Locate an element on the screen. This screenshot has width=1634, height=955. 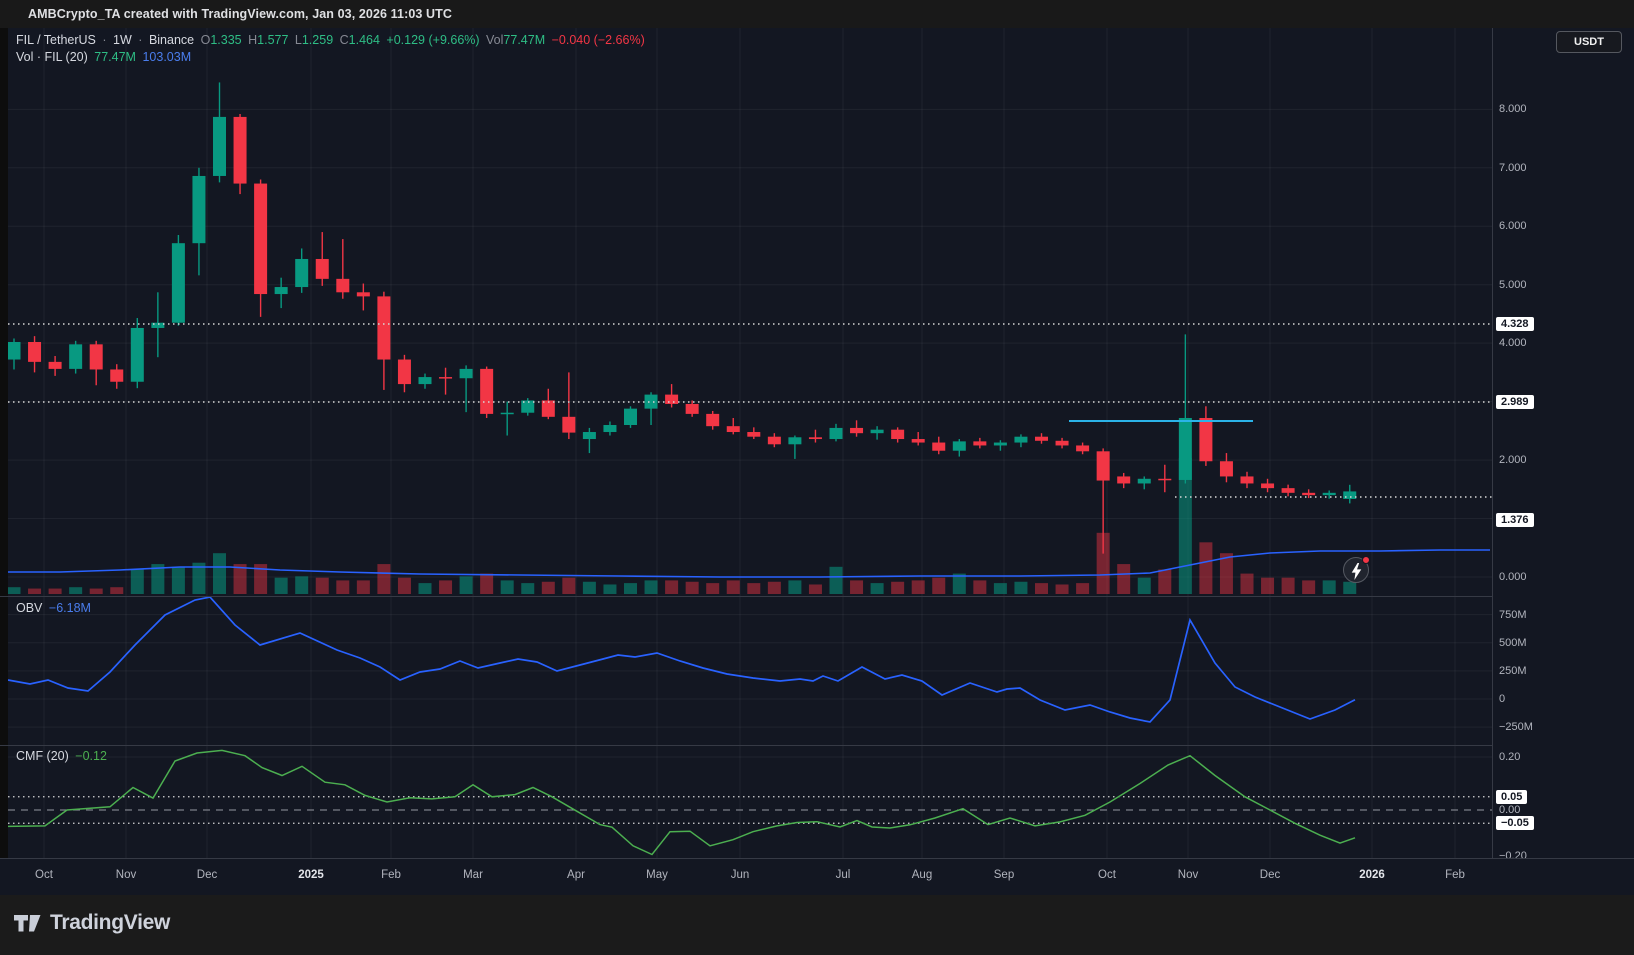
price-axis-label: 5.000 is located at coordinates (1513, 285).